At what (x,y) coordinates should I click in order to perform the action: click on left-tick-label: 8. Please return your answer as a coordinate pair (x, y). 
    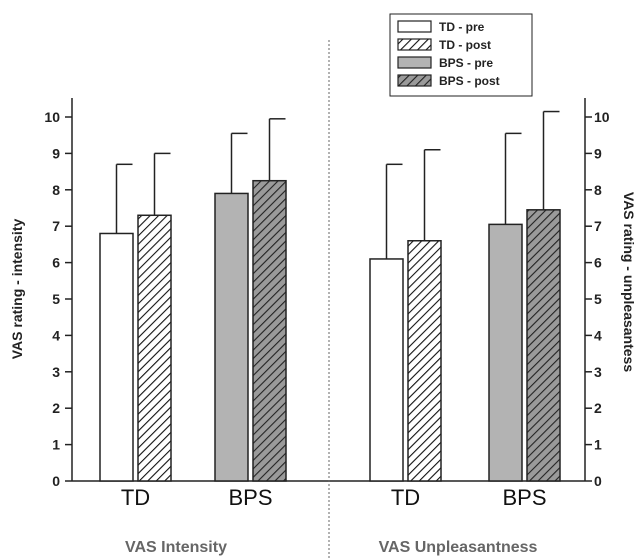
    Looking at the image, I should click on (56, 190).